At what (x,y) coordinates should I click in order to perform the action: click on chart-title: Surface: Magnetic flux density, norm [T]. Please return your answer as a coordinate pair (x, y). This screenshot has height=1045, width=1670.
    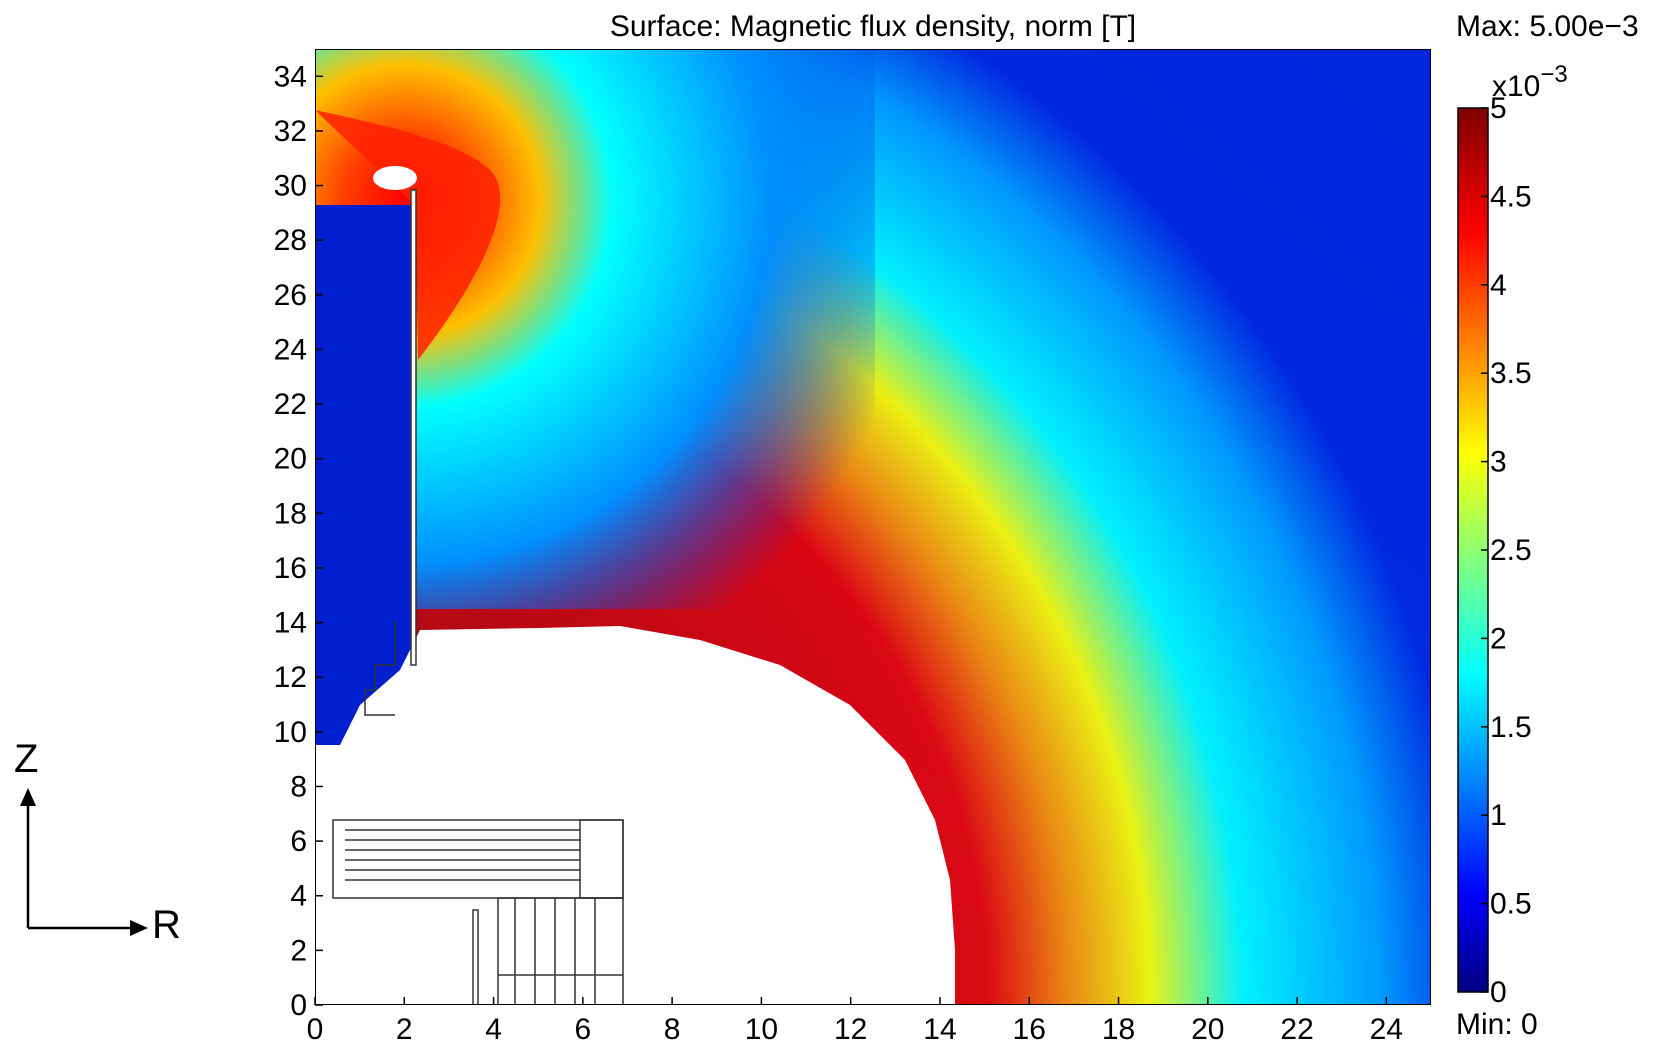
    Looking at the image, I should click on (873, 26).